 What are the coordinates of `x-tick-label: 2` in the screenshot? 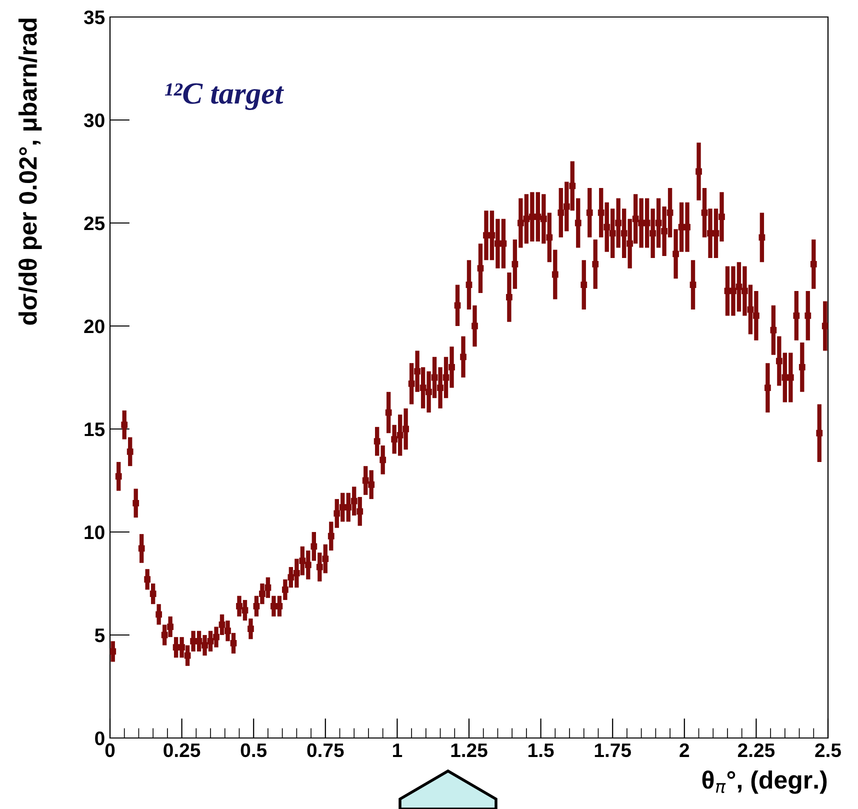 It's located at (685, 750).